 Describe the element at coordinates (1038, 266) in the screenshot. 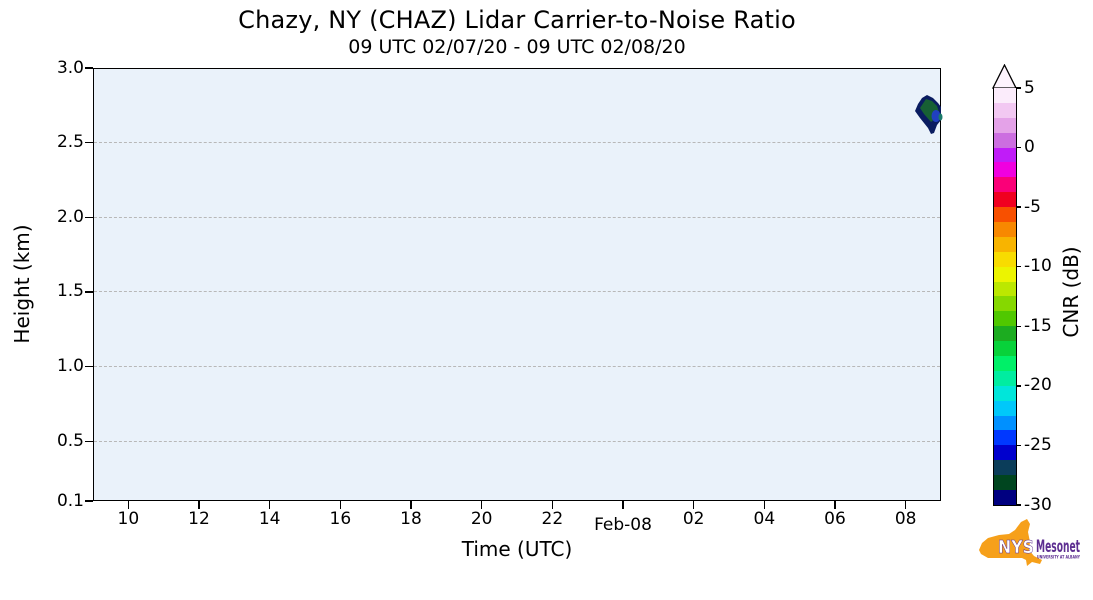

I see `colorbar-tick-label: -10` at that location.